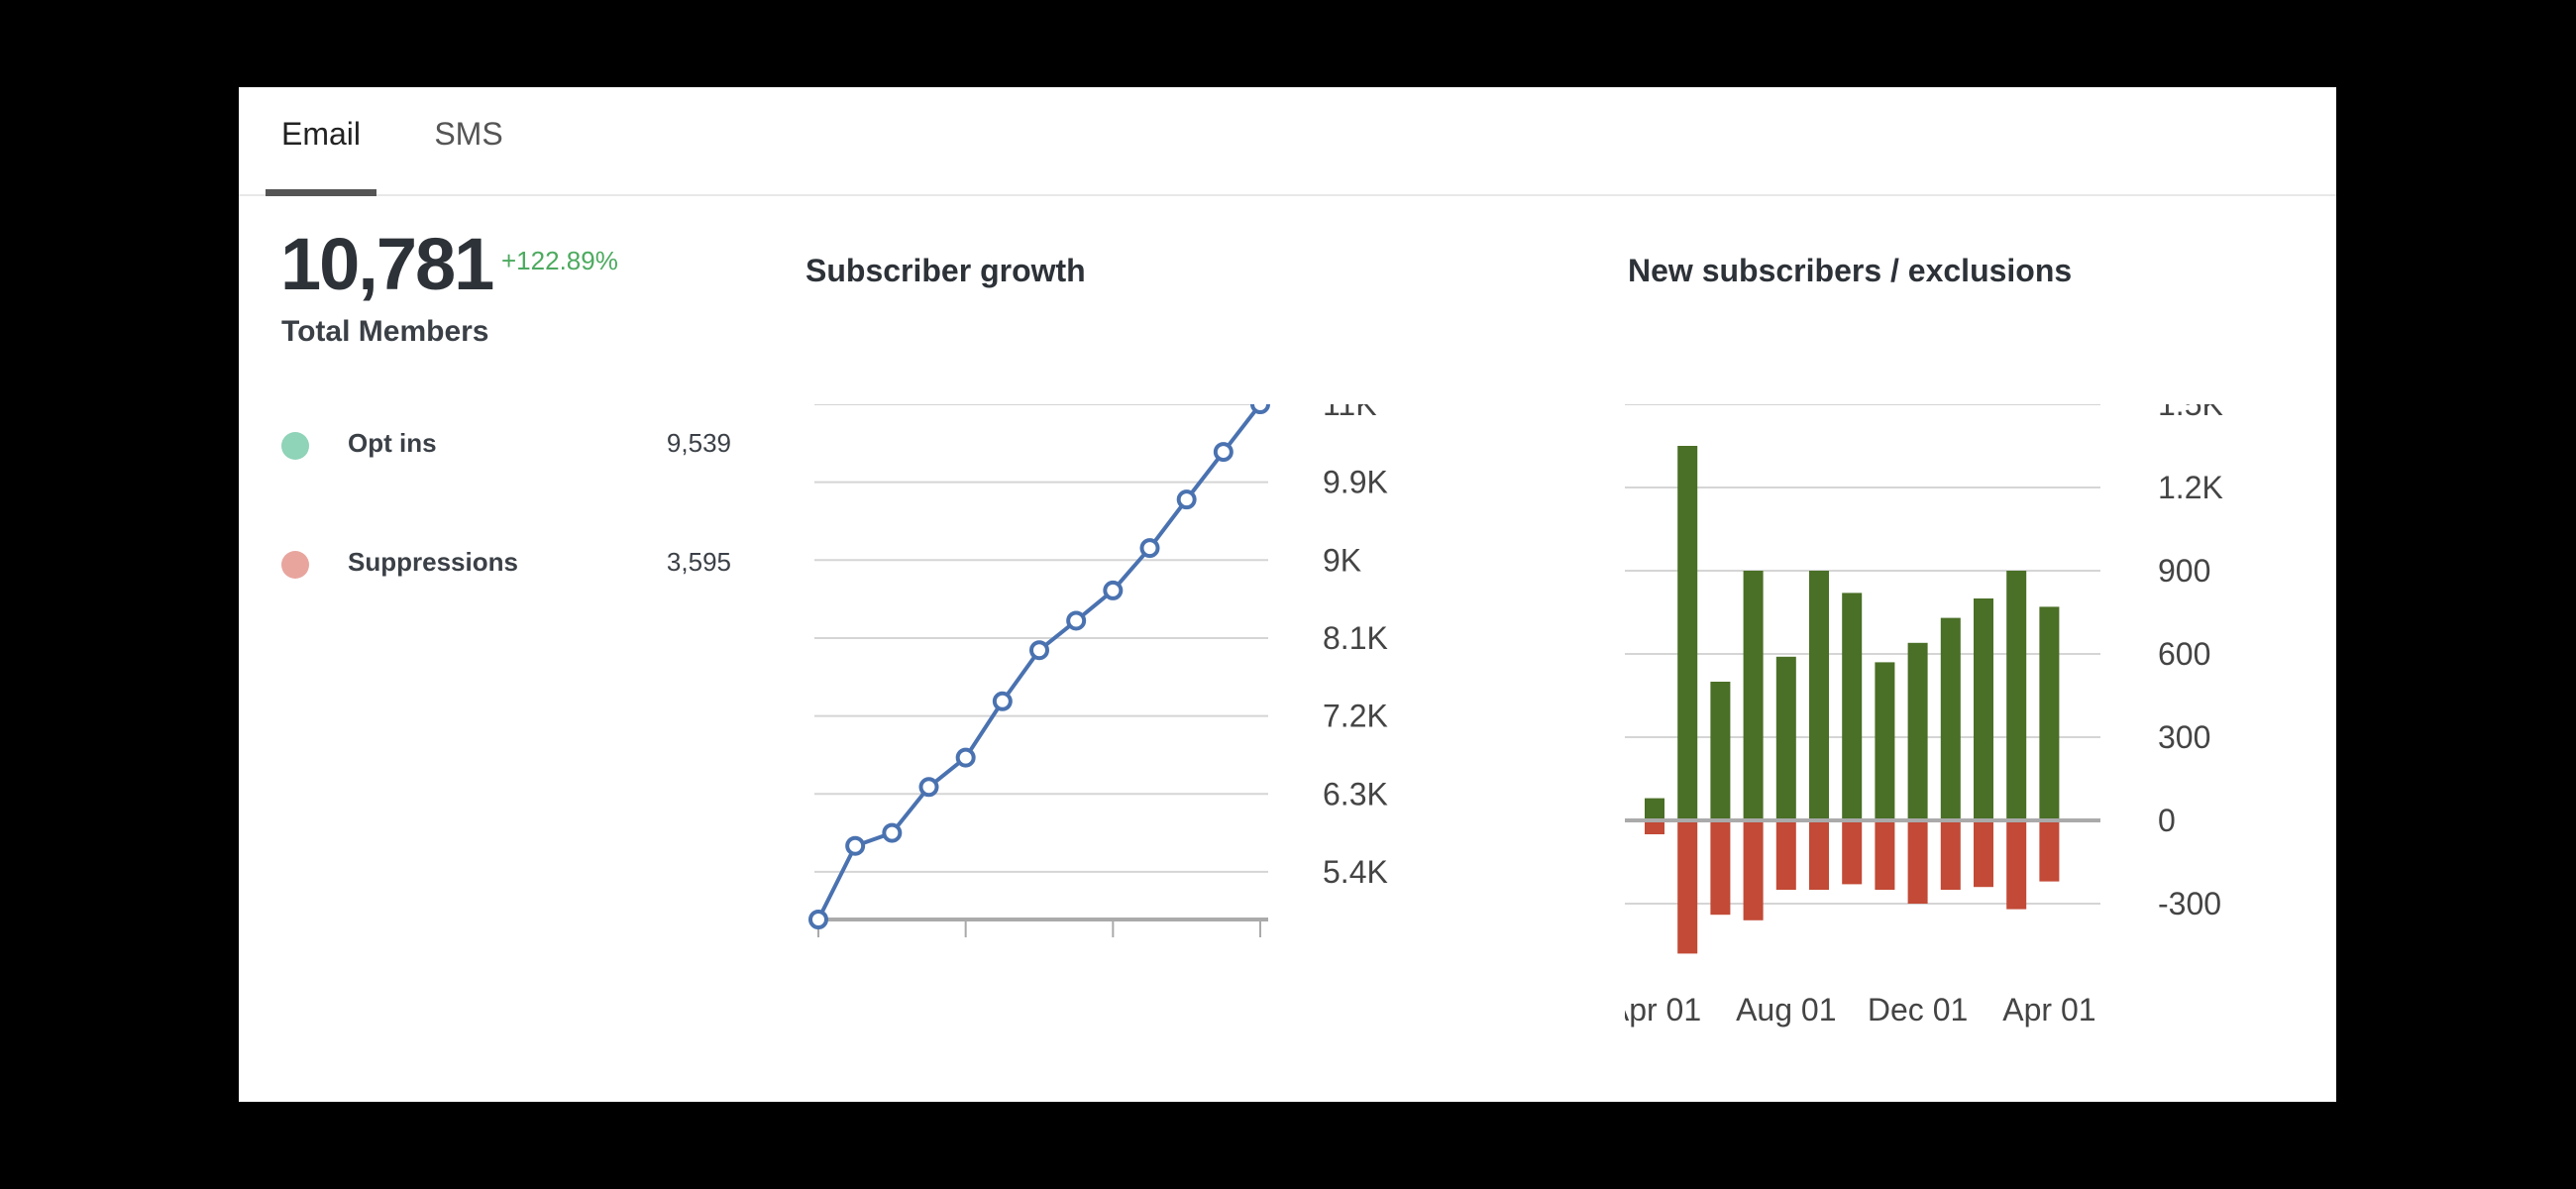 The height and width of the screenshot is (1189, 2576). Describe the element at coordinates (320, 134) in the screenshot. I see `tab-email-label: Email` at that location.